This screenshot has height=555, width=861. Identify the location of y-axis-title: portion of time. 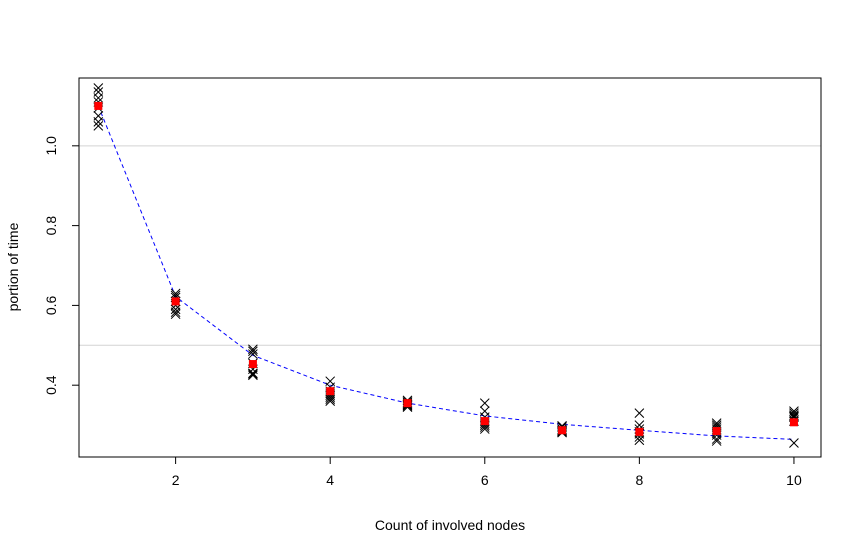
(13, 266).